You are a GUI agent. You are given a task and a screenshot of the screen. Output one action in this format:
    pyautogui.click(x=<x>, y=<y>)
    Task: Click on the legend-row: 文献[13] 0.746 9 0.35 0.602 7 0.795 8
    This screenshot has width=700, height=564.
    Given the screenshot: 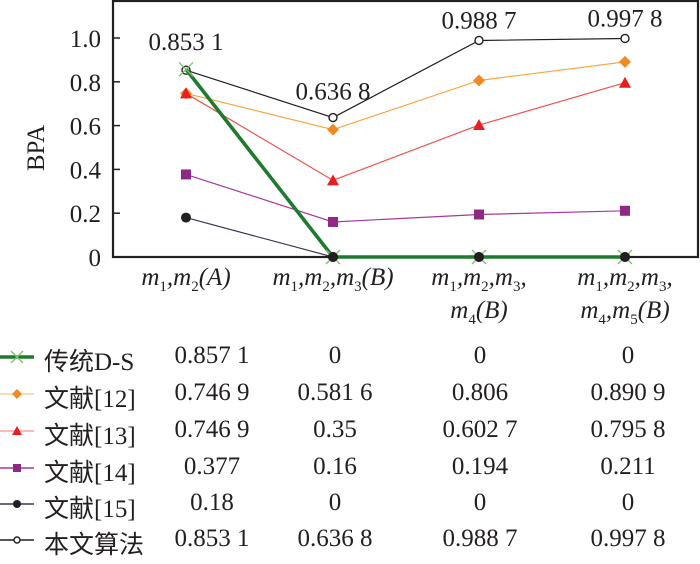 What is the action you would take?
    pyautogui.click(x=350, y=432)
    